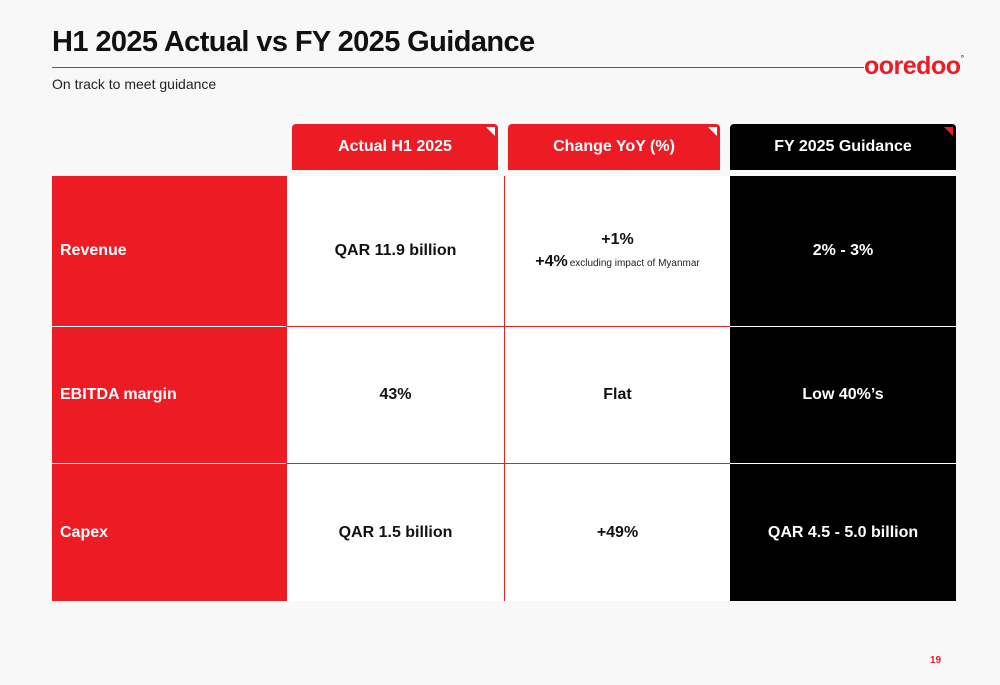  Describe the element at coordinates (458, 67) in the screenshot. I see `title-divider` at that location.